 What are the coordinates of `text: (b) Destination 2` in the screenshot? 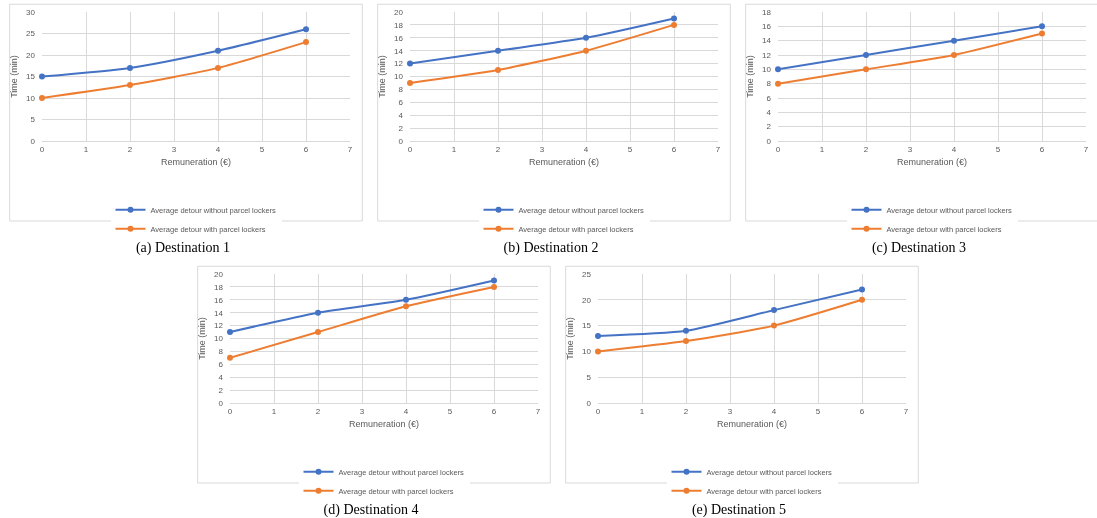 It's located at (551, 248).